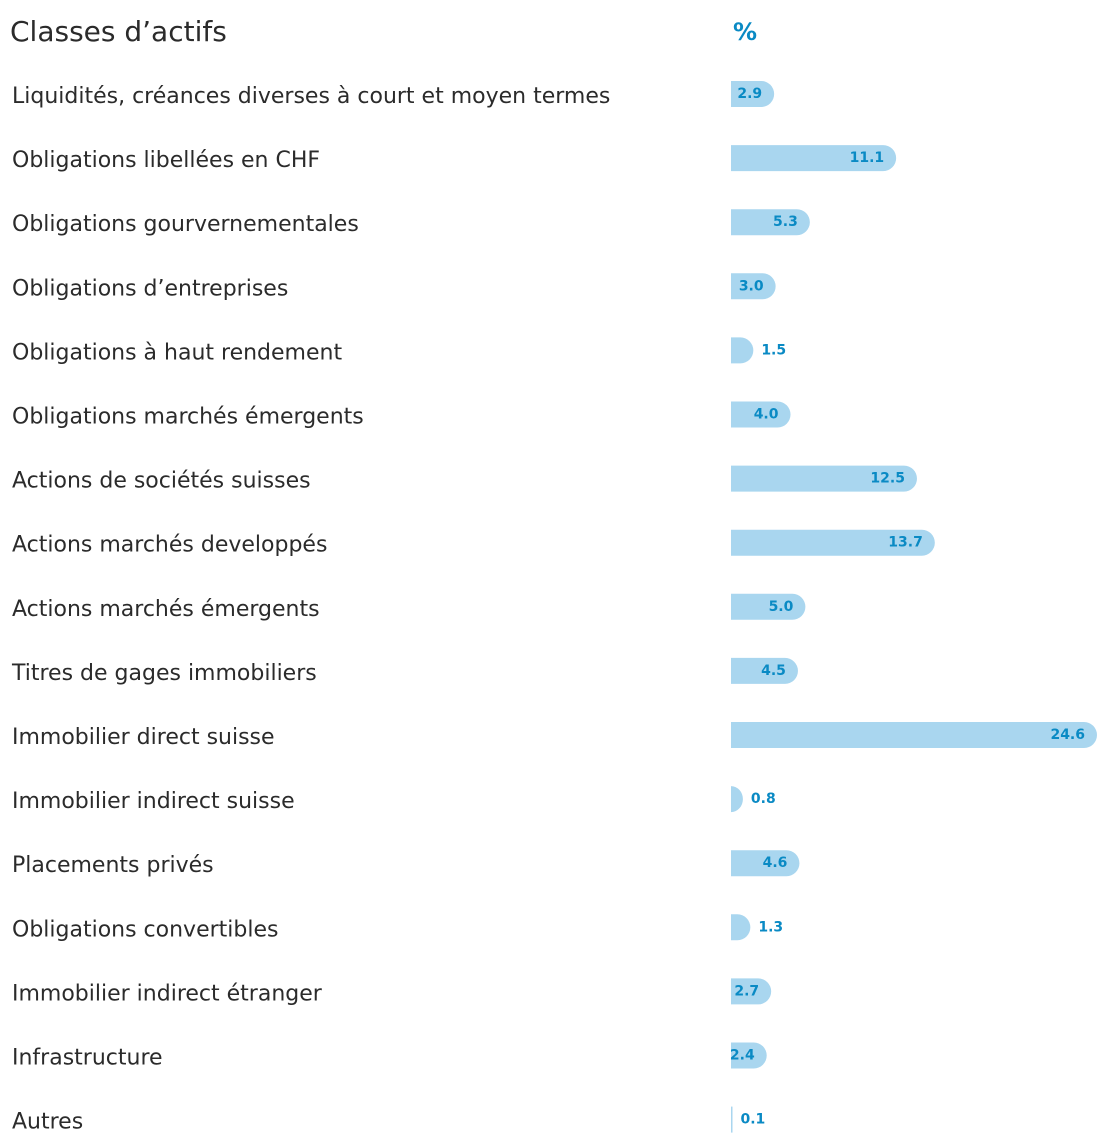 The height and width of the screenshot is (1133, 1097). What do you see at coordinates (749, 94) in the screenshot?
I see `value-label: 2.9` at bounding box center [749, 94].